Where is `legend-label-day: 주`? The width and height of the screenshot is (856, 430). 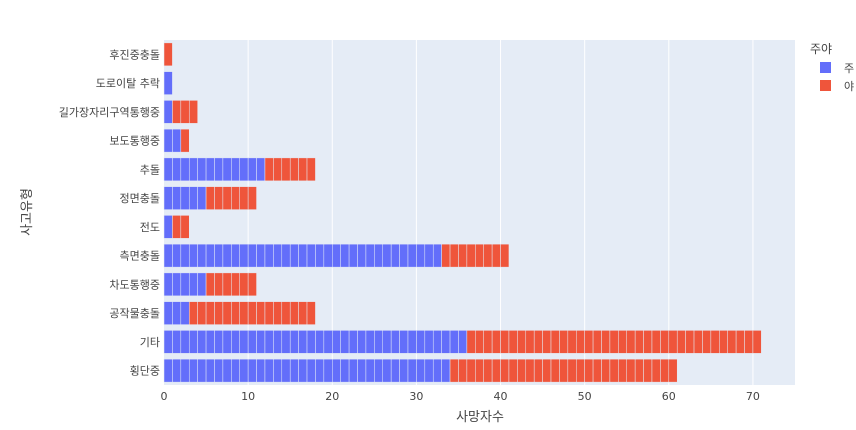
legend-label-day: 주 is located at coordinates (849, 68).